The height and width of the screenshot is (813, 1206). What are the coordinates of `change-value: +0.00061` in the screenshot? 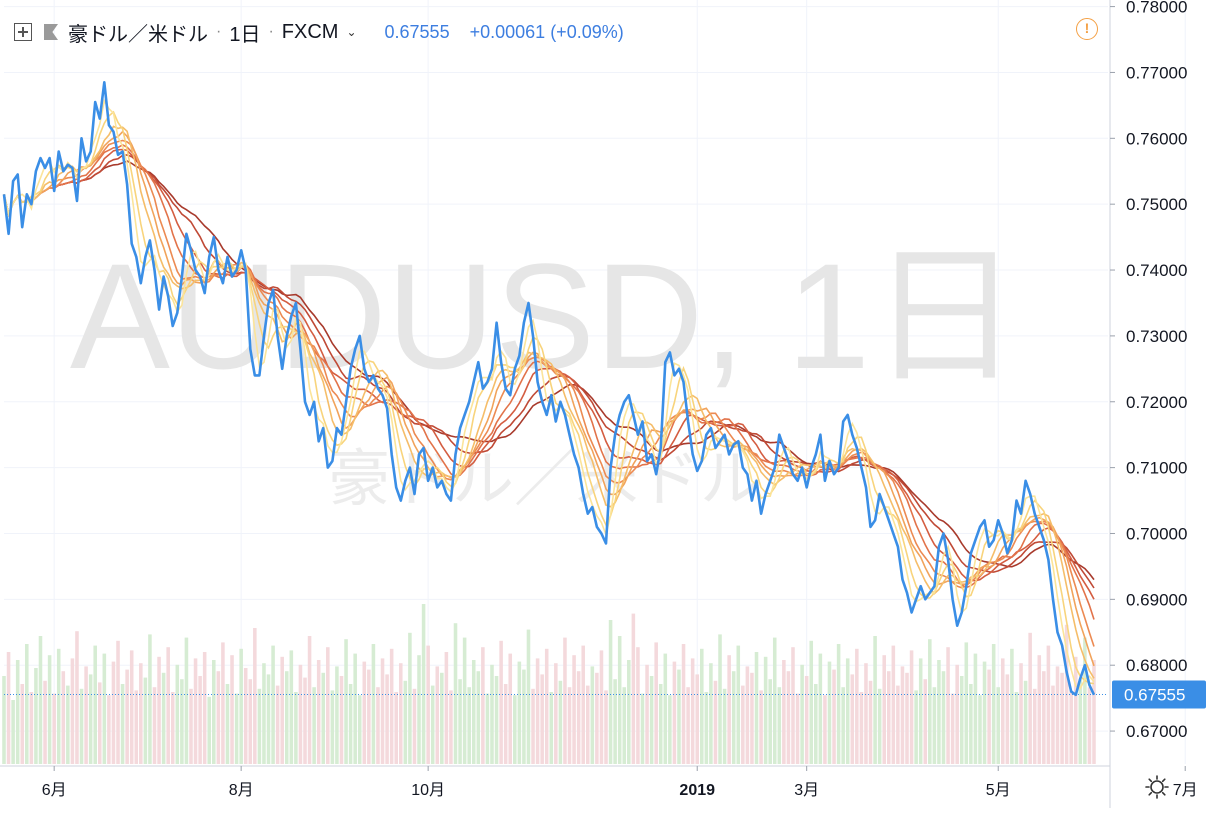 It's located at (507, 31).